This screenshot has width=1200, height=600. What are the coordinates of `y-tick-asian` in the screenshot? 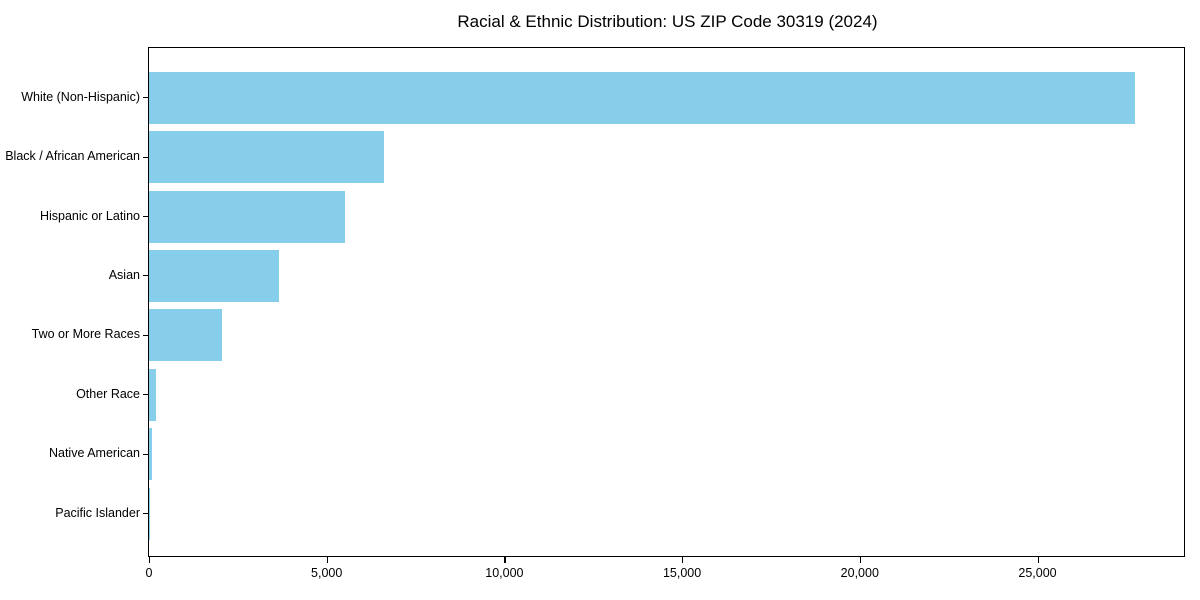 It's located at (146, 276).